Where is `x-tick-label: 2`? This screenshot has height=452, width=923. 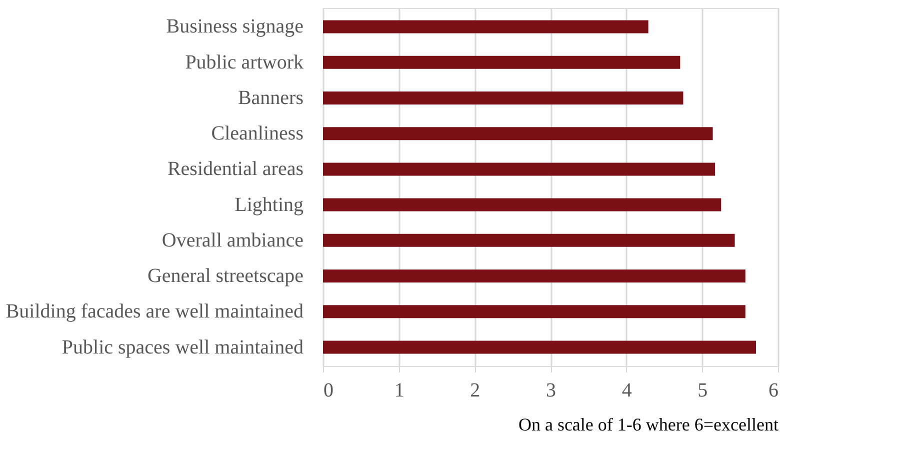 x-tick-label: 2 is located at coordinates (475, 391).